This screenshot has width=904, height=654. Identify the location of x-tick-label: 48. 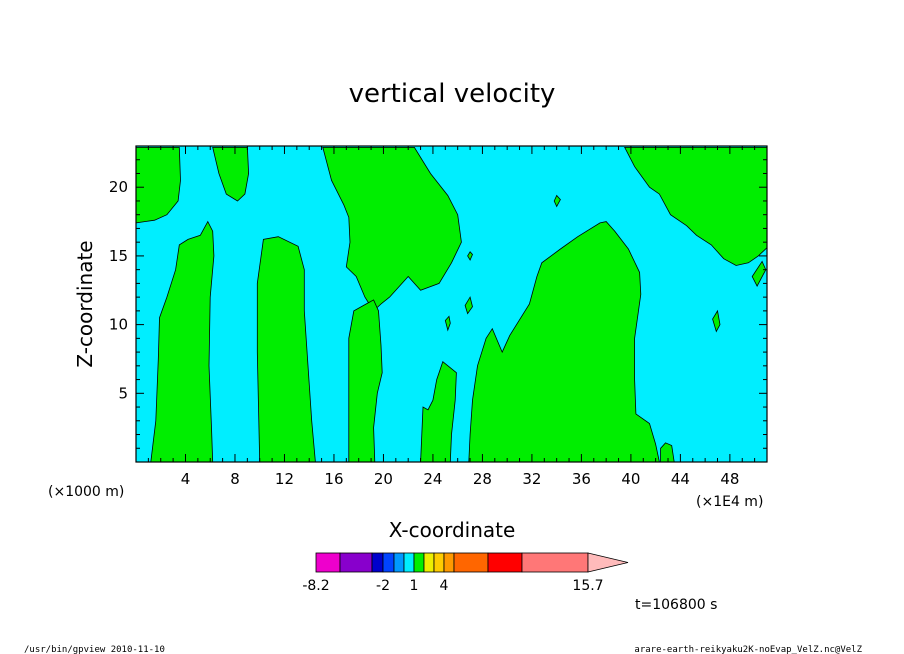
(729, 479).